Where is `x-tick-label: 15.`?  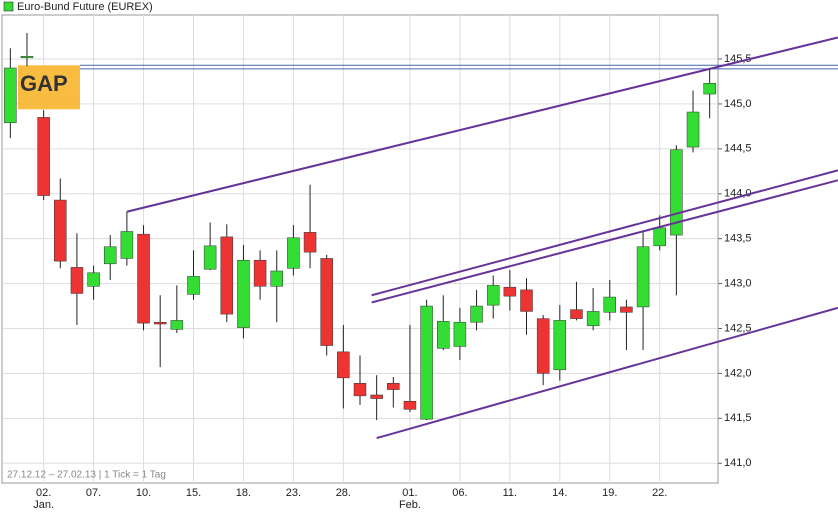
x-tick-label: 15. is located at coordinates (193, 493).